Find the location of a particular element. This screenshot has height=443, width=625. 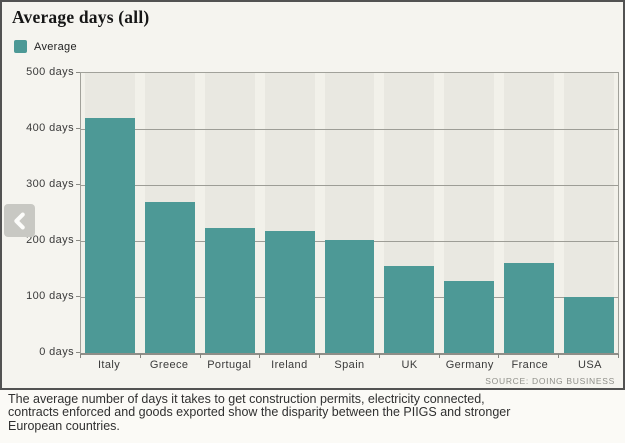

legend: Average is located at coordinates (45, 46).